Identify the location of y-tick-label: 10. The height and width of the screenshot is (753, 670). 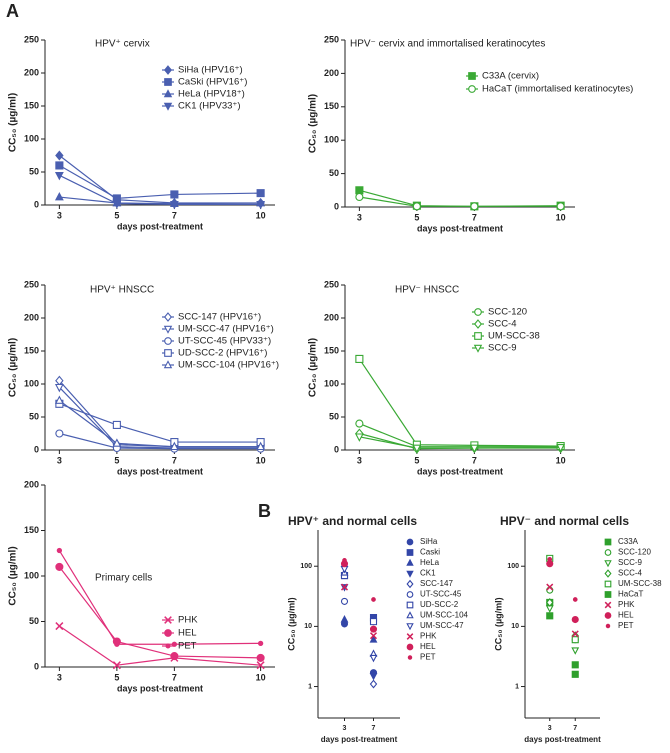
(515, 626).